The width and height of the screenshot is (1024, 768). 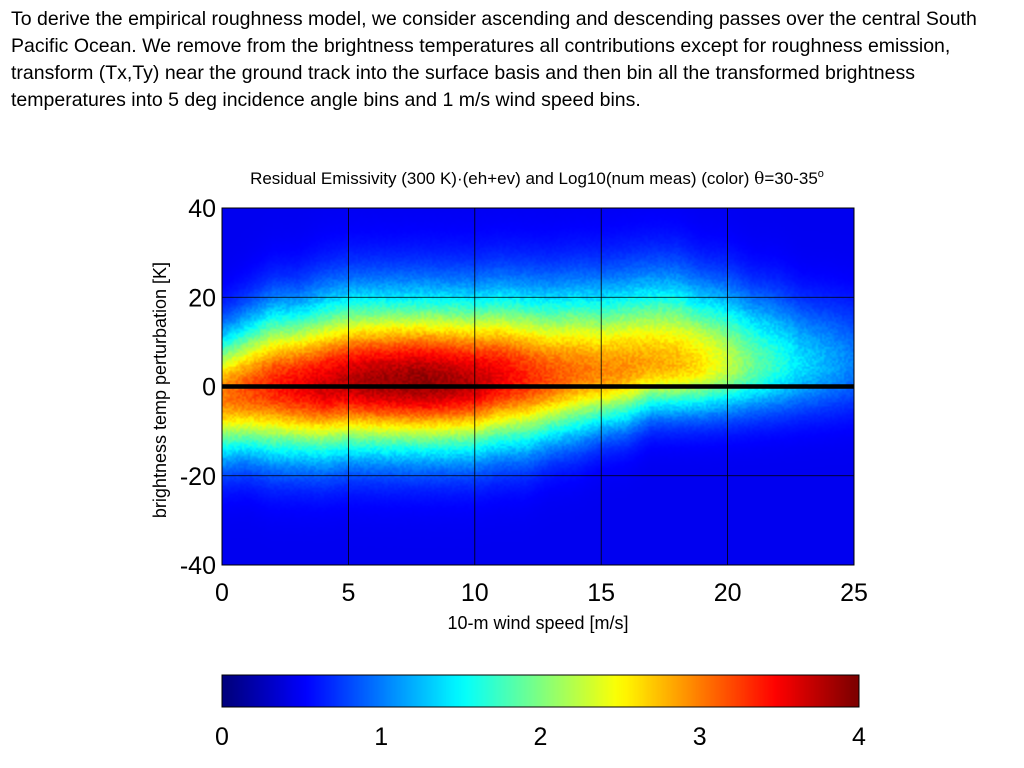 I want to click on colorbar-tick-label: 2, so click(x=541, y=737).